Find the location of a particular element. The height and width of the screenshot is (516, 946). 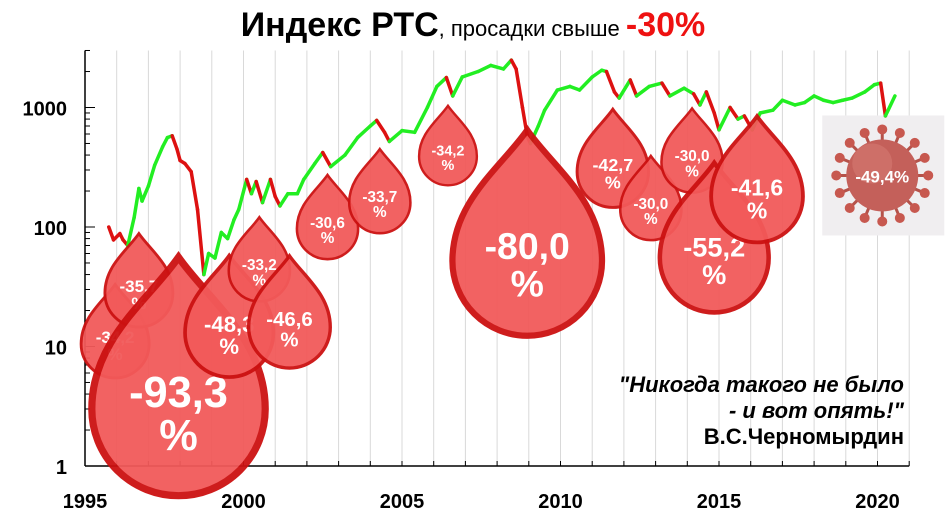

covid-drawdown-label: -49,4% is located at coordinates (882, 176).